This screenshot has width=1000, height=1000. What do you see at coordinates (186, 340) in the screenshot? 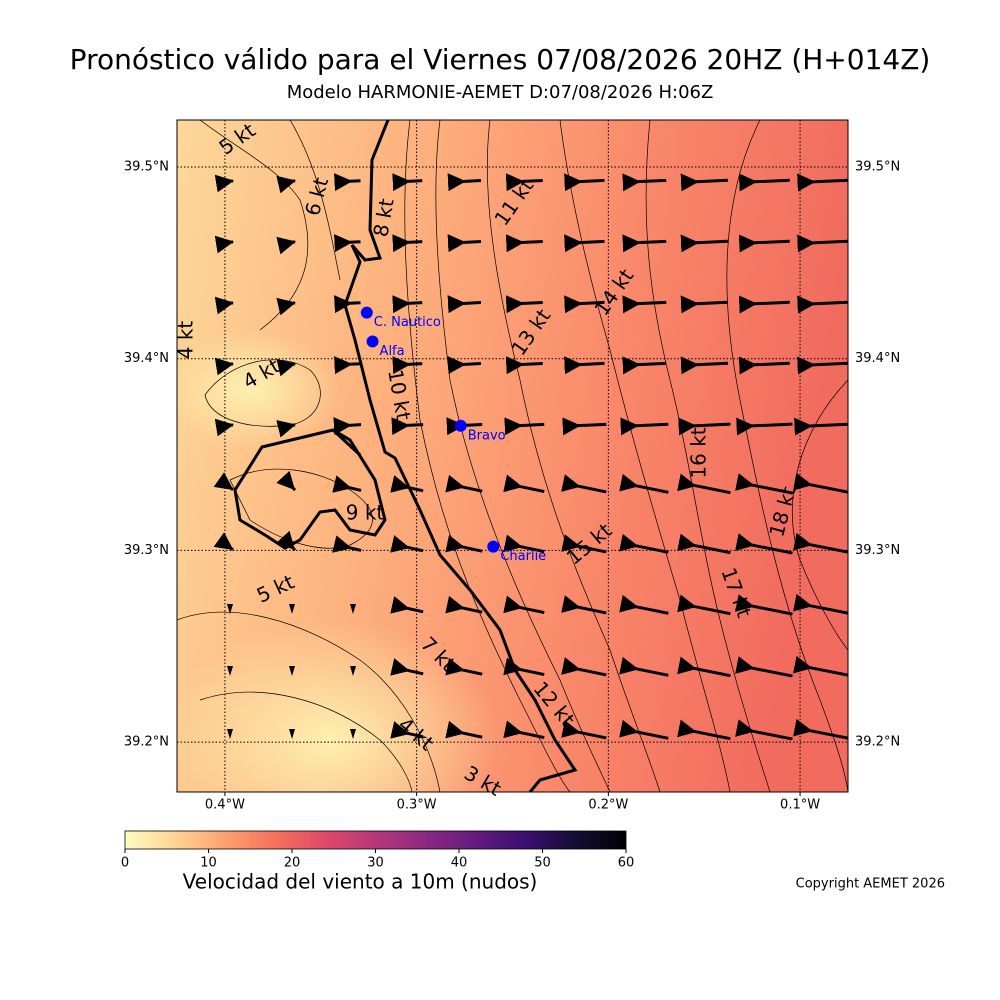
I see `contour-label: 4 kt` at bounding box center [186, 340].